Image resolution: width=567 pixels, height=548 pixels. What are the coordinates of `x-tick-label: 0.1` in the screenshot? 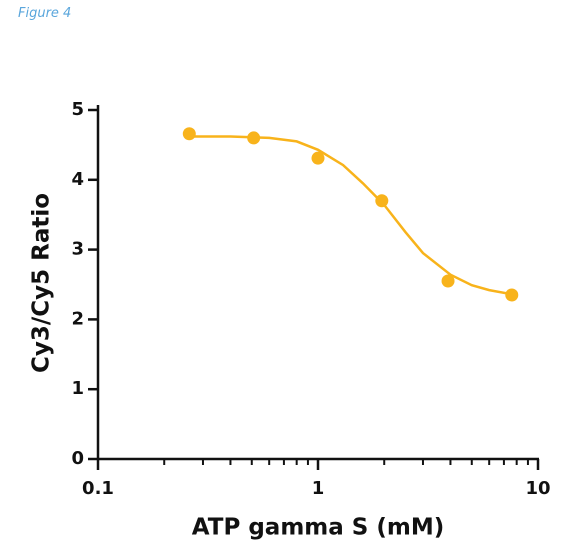 It's located at (98, 488).